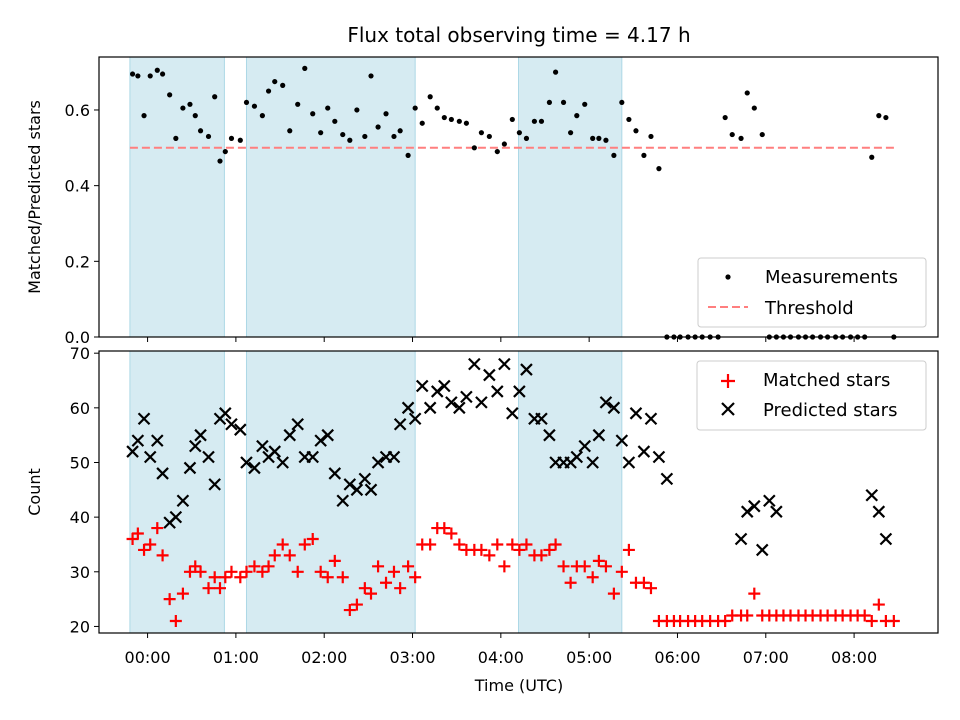 The image size is (960, 720). Describe the element at coordinates (77, 110) in the screenshot. I see `y-tick-label: 0.6` at that location.